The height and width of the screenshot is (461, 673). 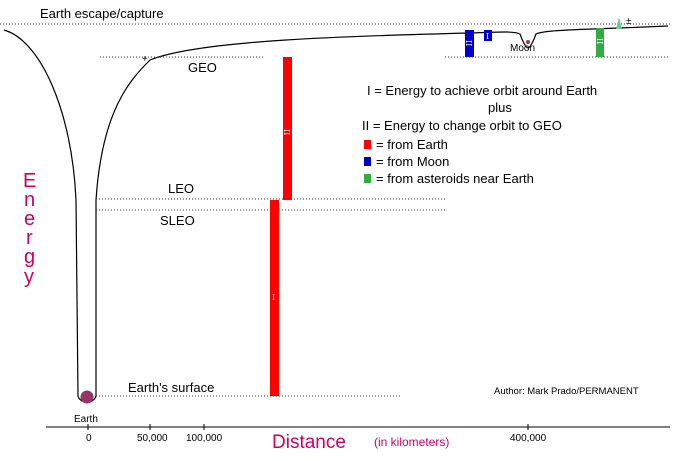 What do you see at coordinates (181, 188) in the screenshot?
I see `leo-label: LEO` at bounding box center [181, 188].